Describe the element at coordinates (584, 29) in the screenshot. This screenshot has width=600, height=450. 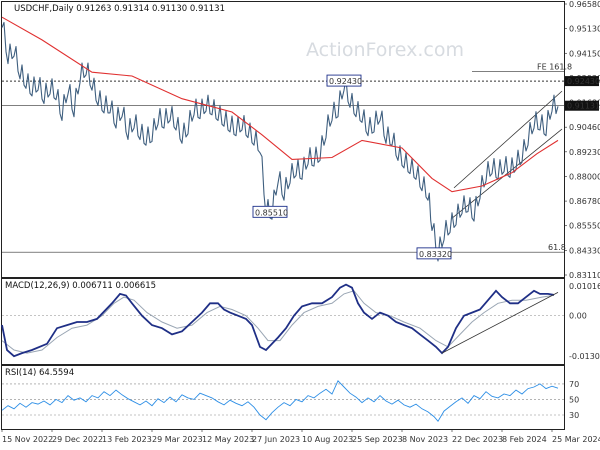
I see `price-ytick-1: 0.95130` at that location.